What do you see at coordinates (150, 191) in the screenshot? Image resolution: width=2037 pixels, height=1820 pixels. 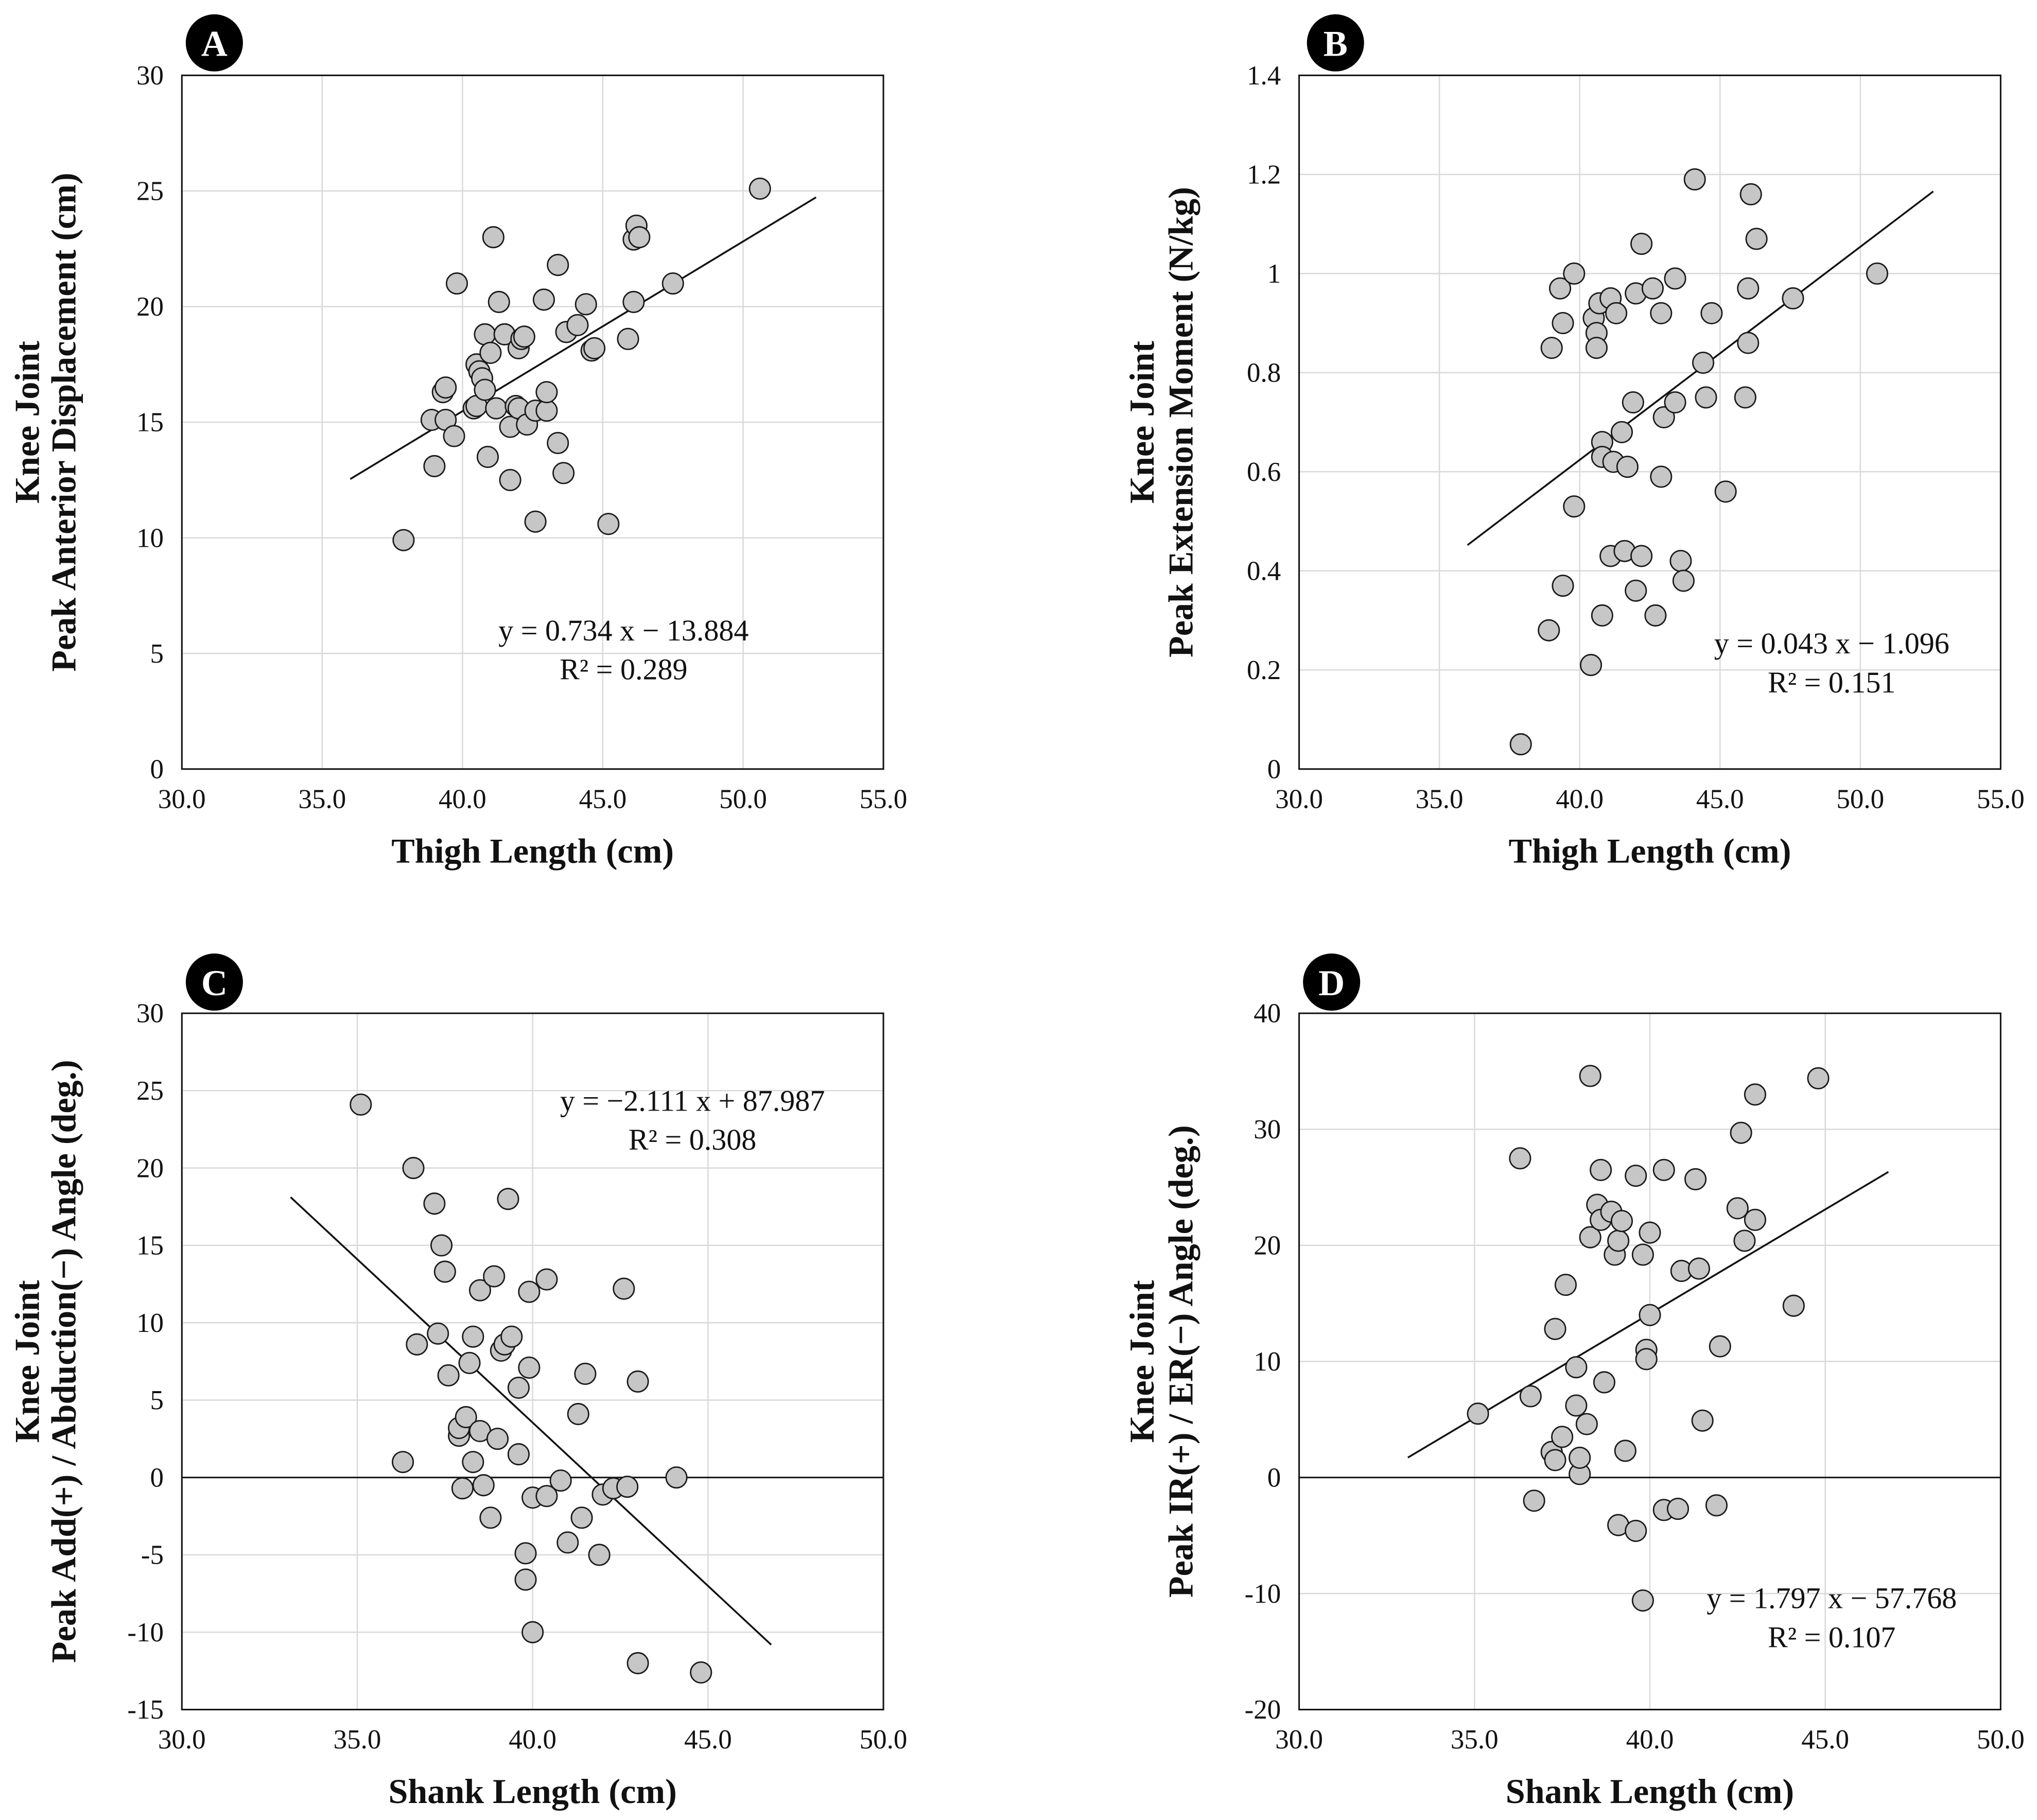 I see `y-tick-label: 25` at bounding box center [150, 191].